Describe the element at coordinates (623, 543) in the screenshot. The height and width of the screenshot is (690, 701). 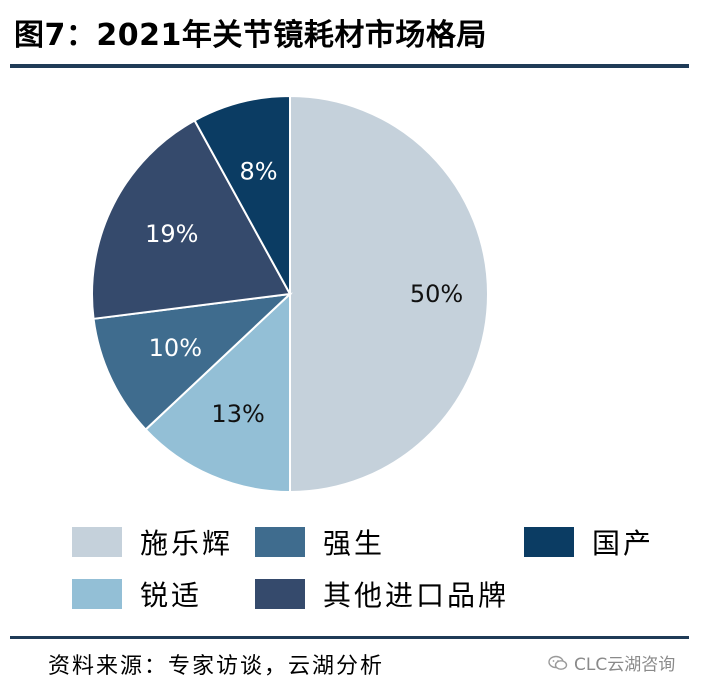
I see `legend-label: 国产` at that location.